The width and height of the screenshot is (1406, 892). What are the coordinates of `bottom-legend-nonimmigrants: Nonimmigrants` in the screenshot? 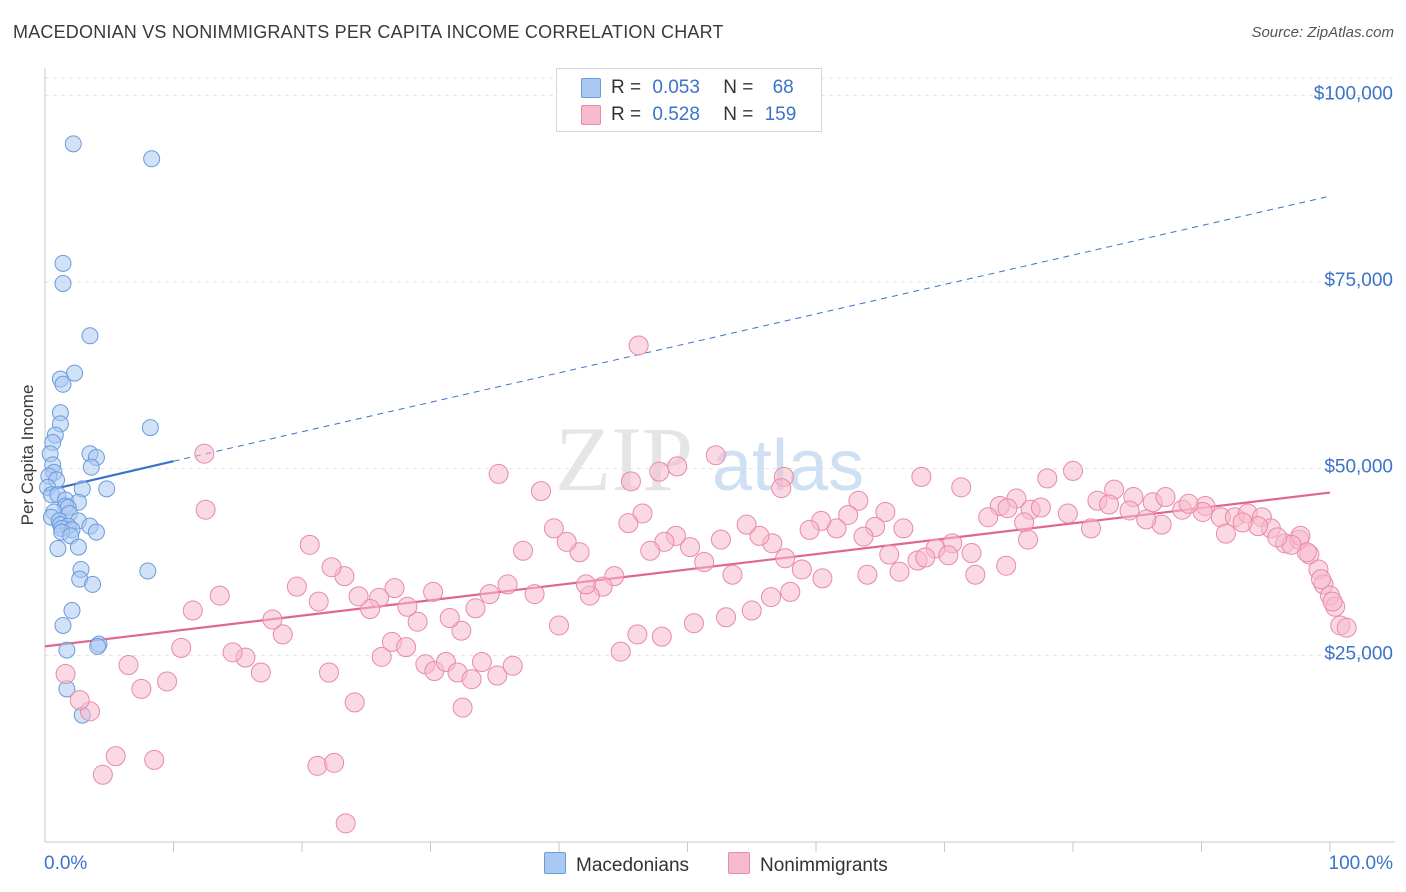 It's located at (808, 864).